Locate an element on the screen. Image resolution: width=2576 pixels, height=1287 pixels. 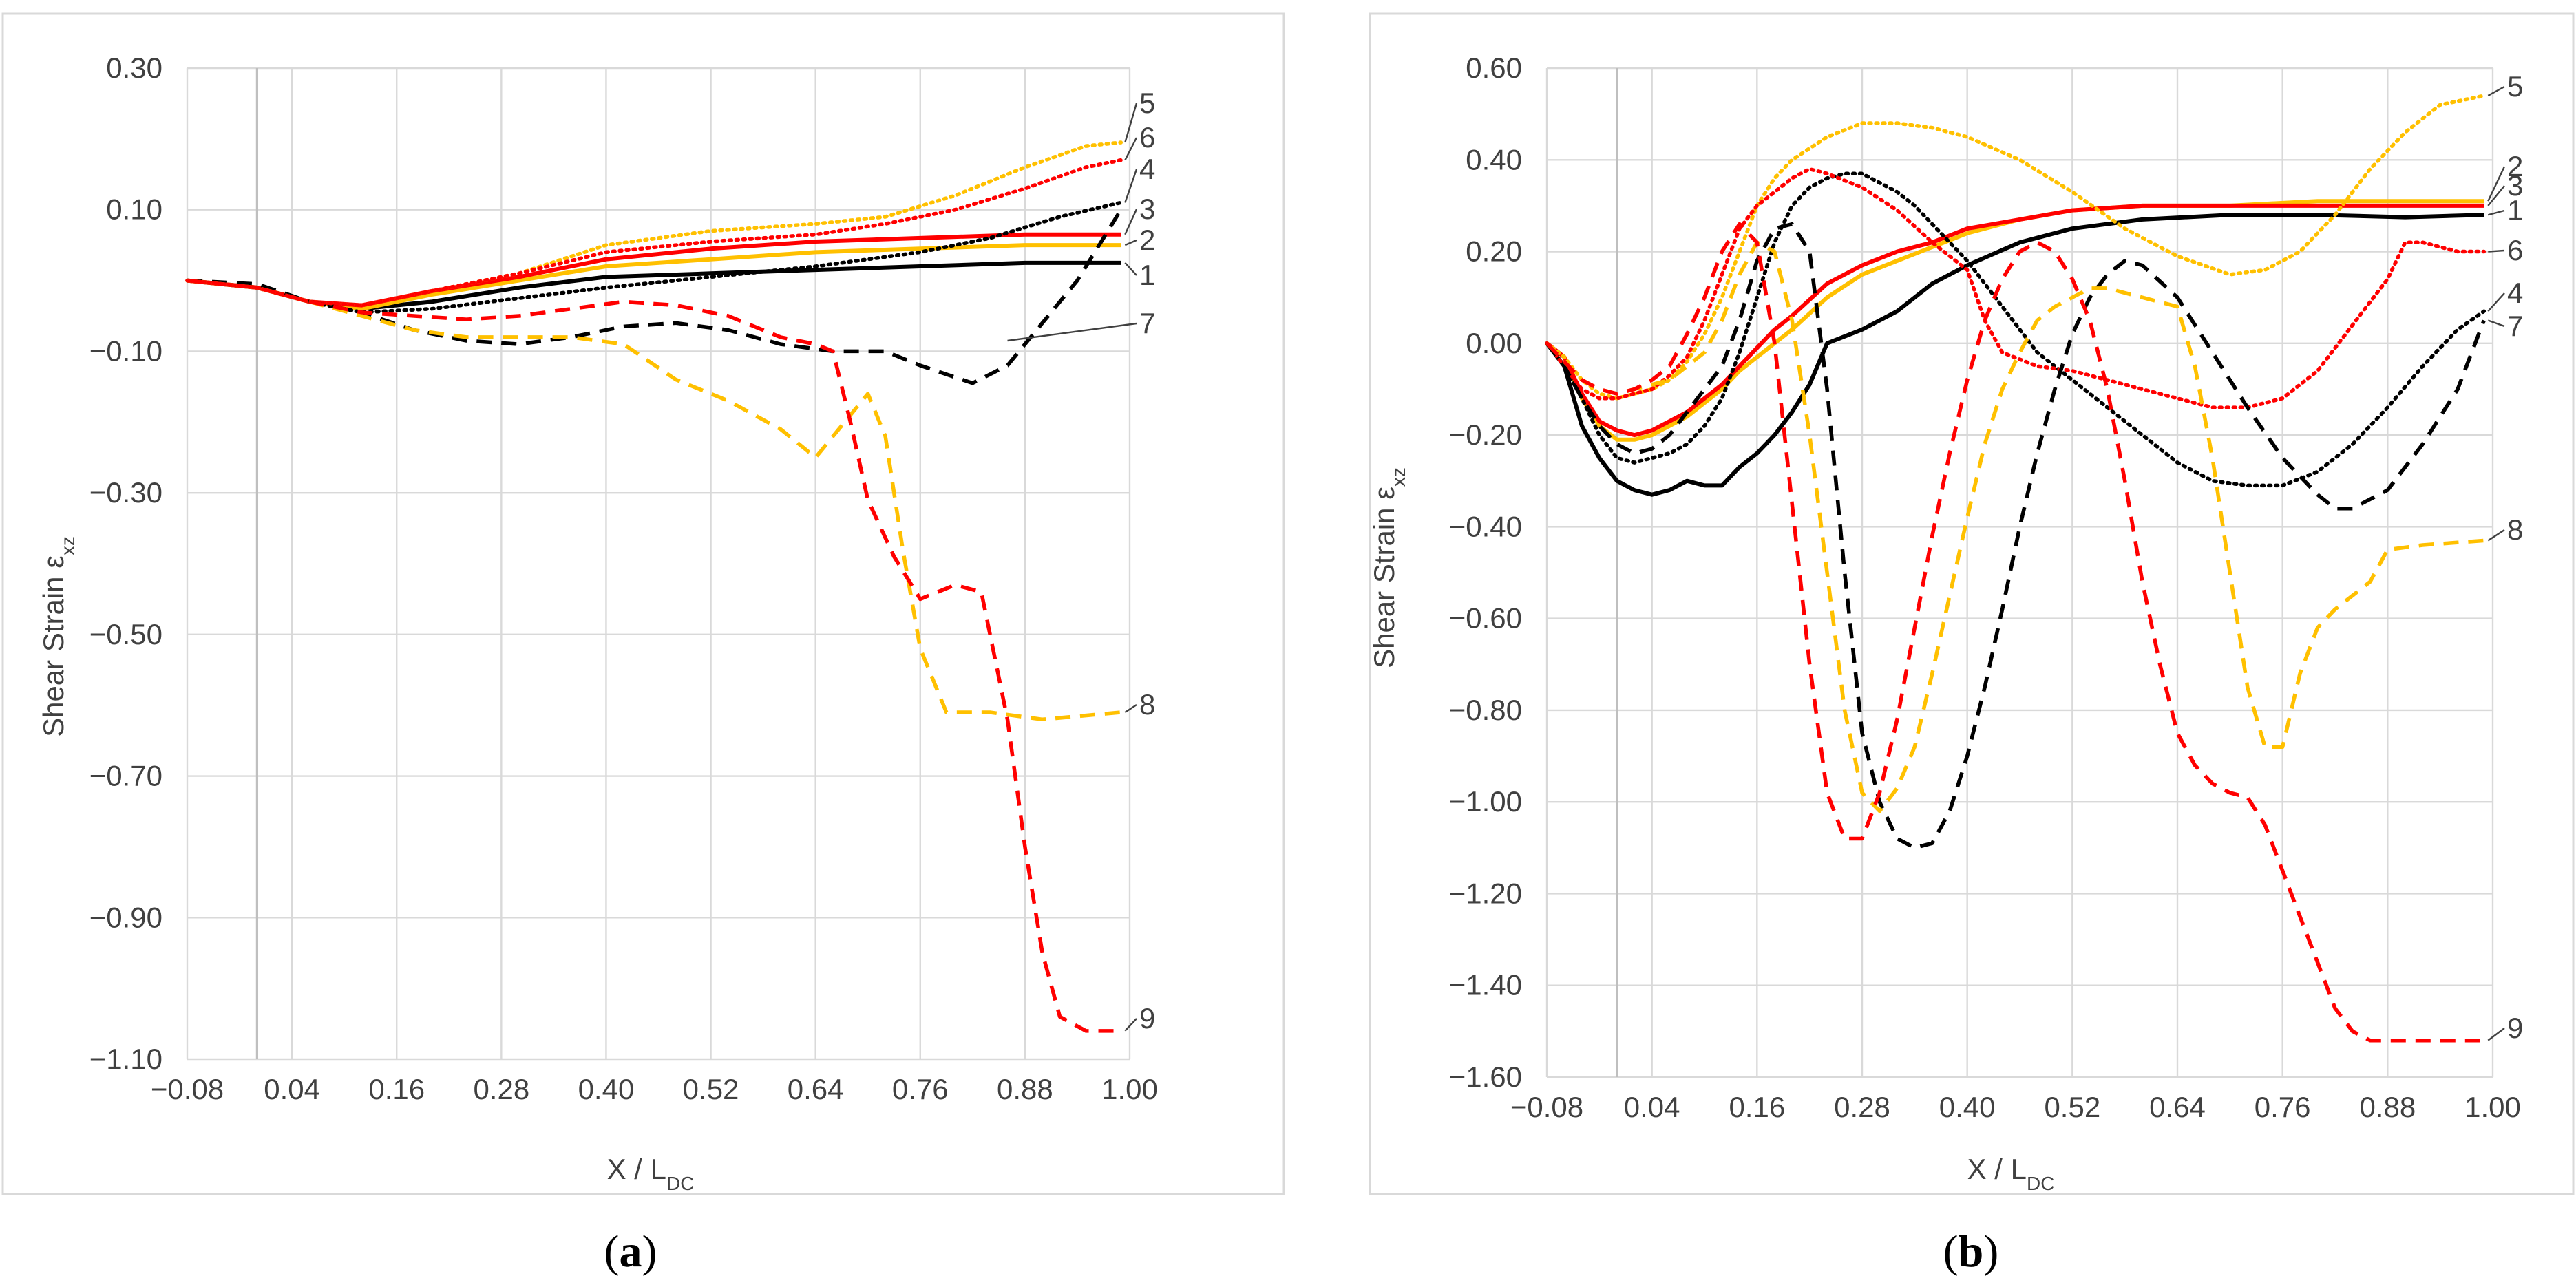
y-tick-label: −1.20 is located at coordinates (1486, 893).